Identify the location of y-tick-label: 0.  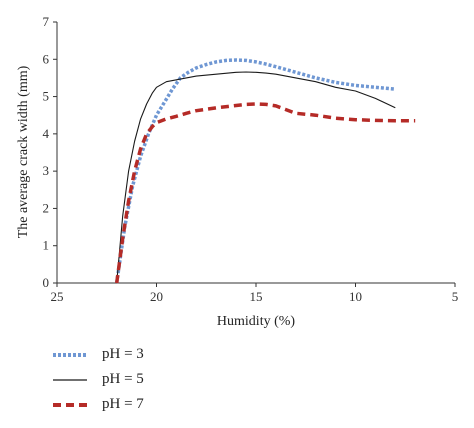
(46, 282).